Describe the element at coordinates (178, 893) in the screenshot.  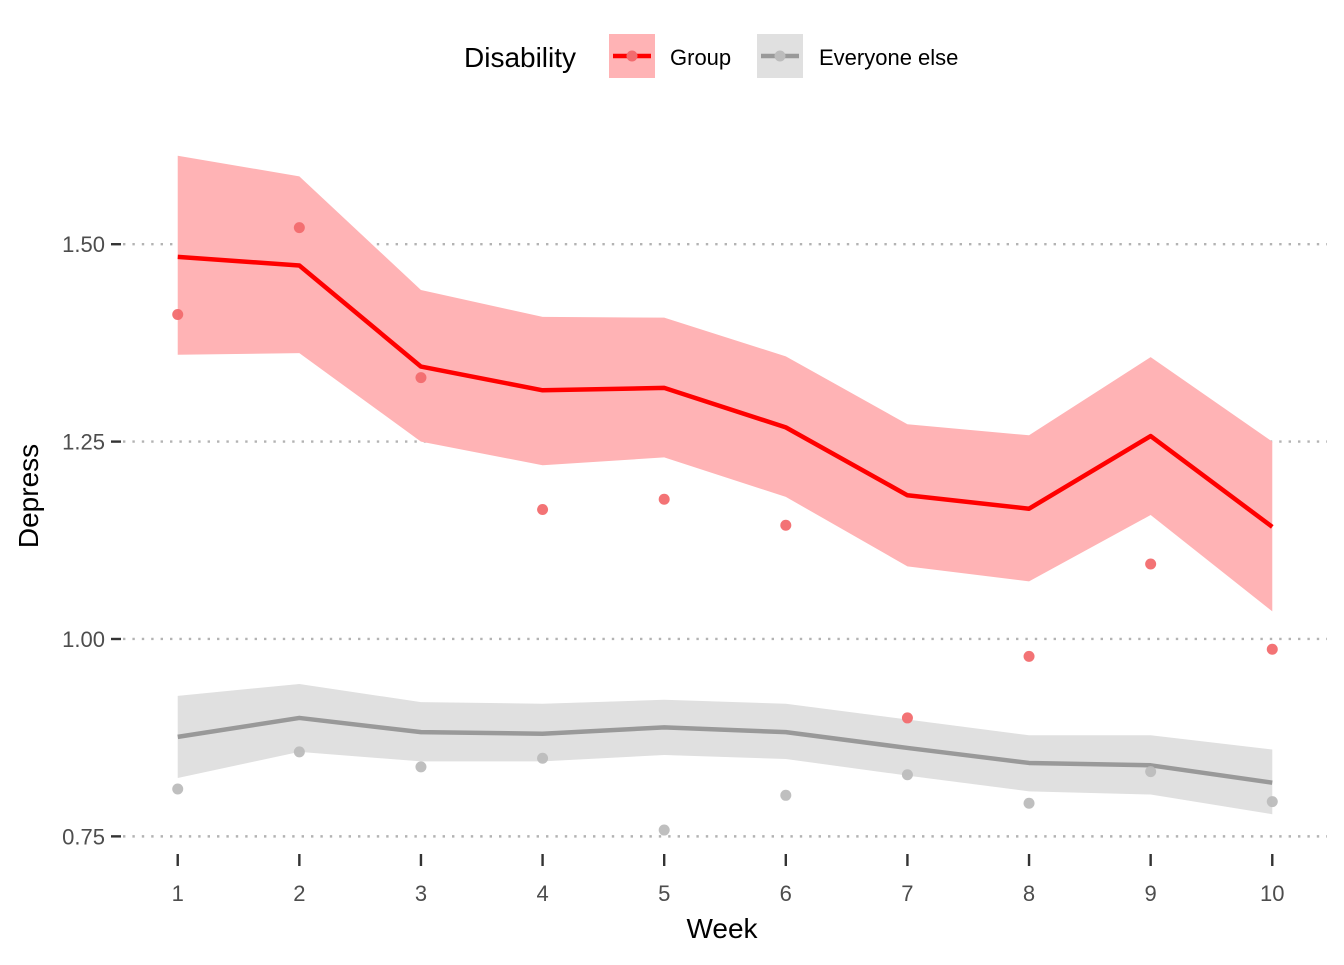
I see `x-tick-label: 1` at that location.